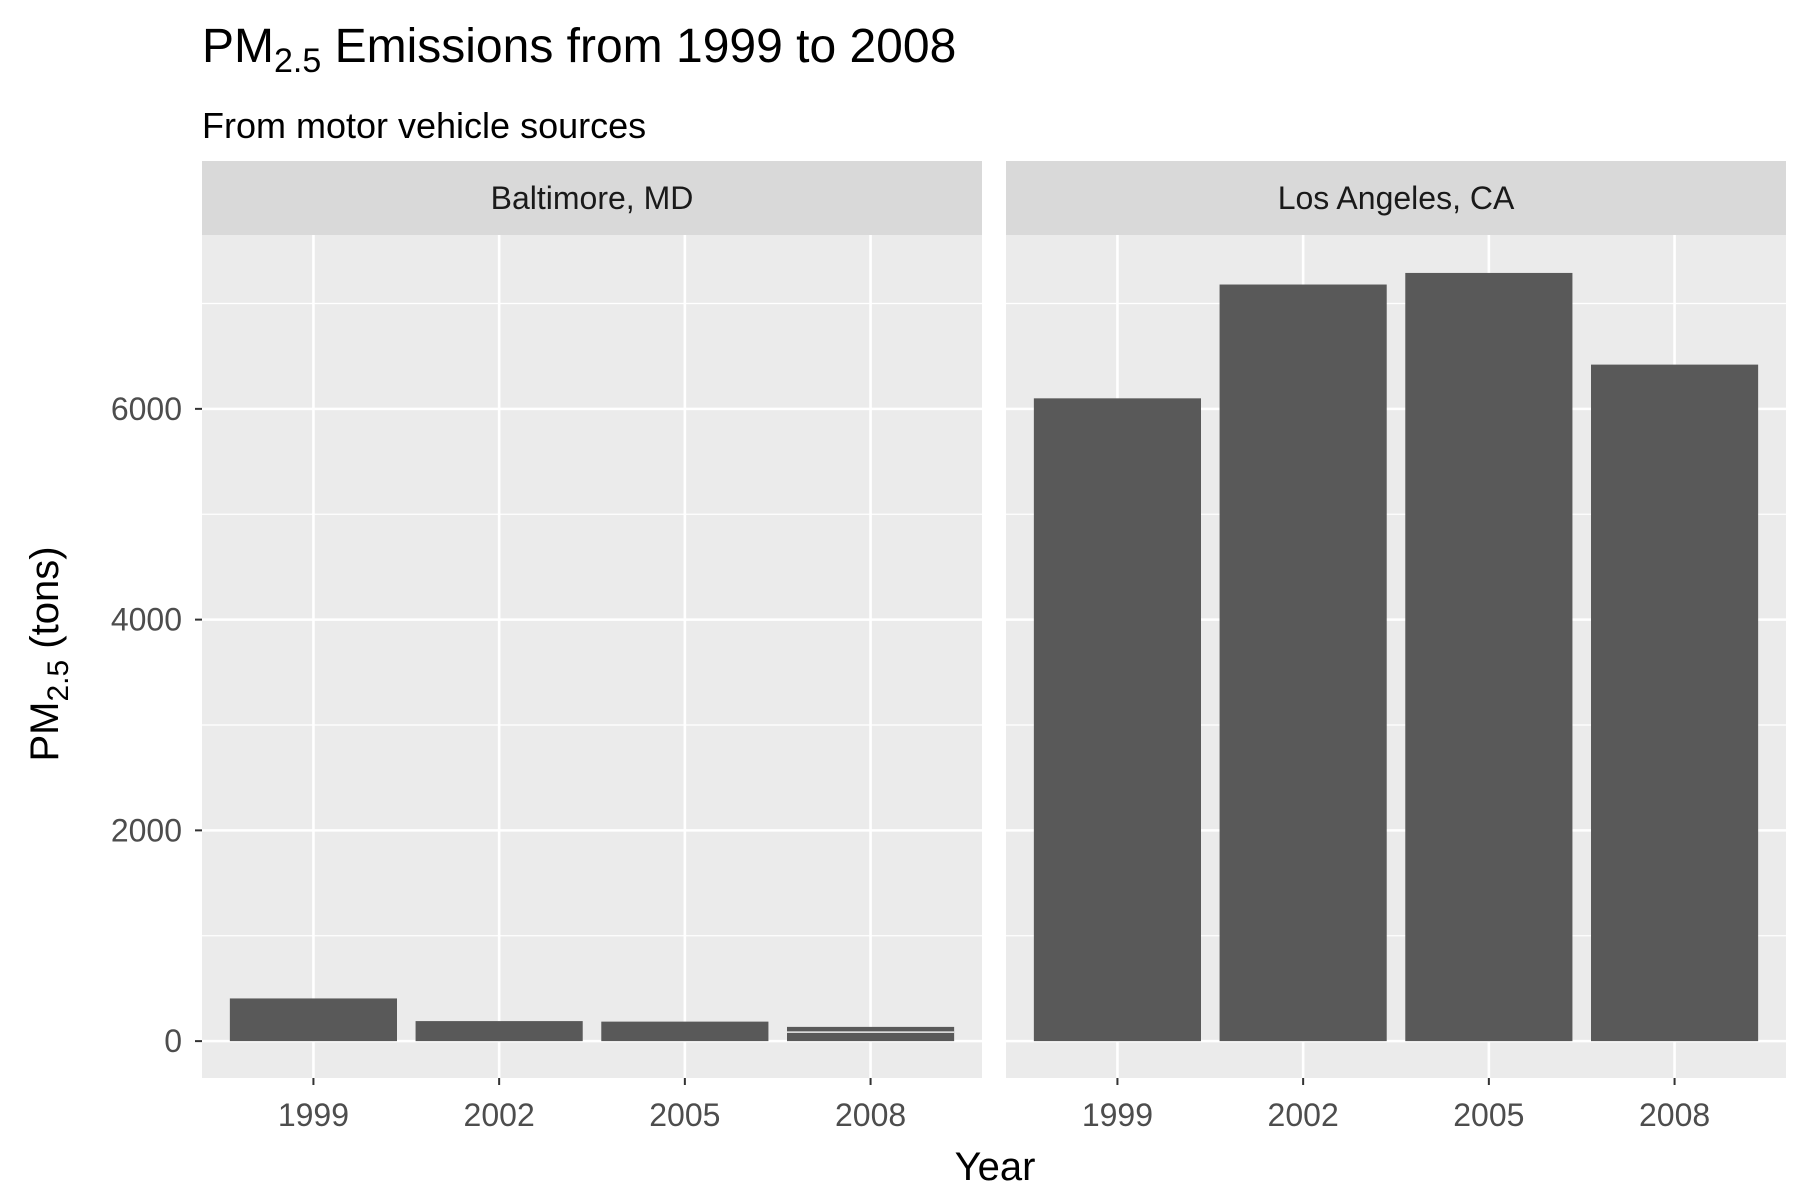  Describe the element at coordinates (146, 409) in the screenshot. I see `y-tick-label: 6000` at that location.